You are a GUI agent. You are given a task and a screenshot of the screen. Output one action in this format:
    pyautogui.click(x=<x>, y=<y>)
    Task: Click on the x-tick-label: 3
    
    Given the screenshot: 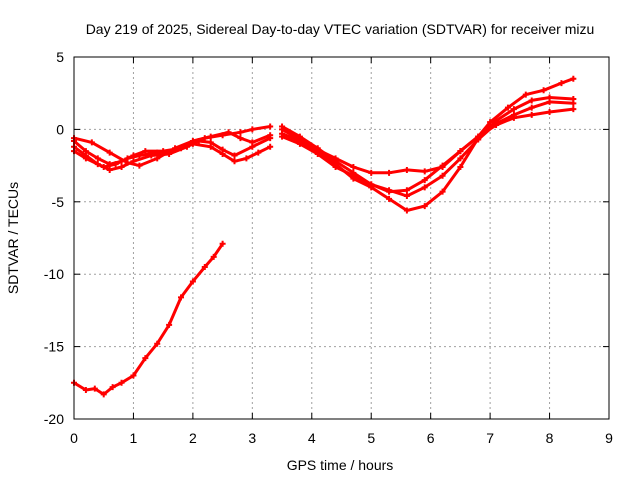 What is the action you would take?
    pyautogui.click(x=252, y=438)
    